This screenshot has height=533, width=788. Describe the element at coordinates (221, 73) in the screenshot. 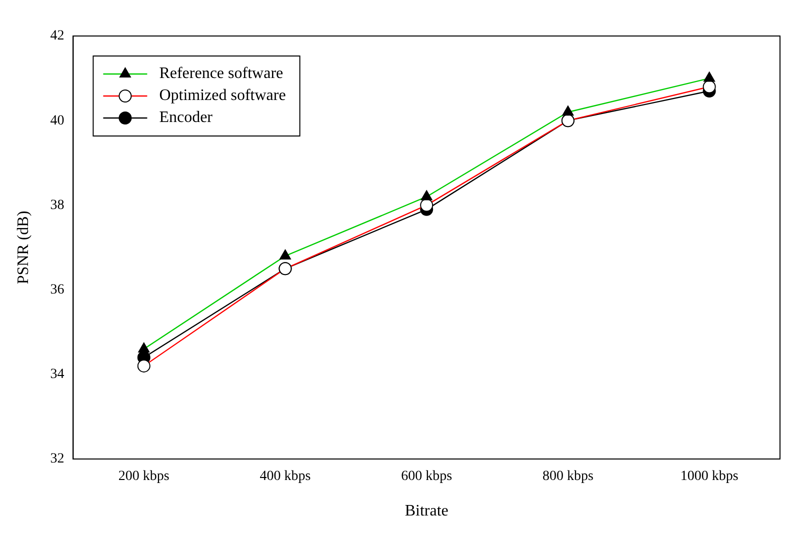

I see `legend-label: Reference software` at that location.